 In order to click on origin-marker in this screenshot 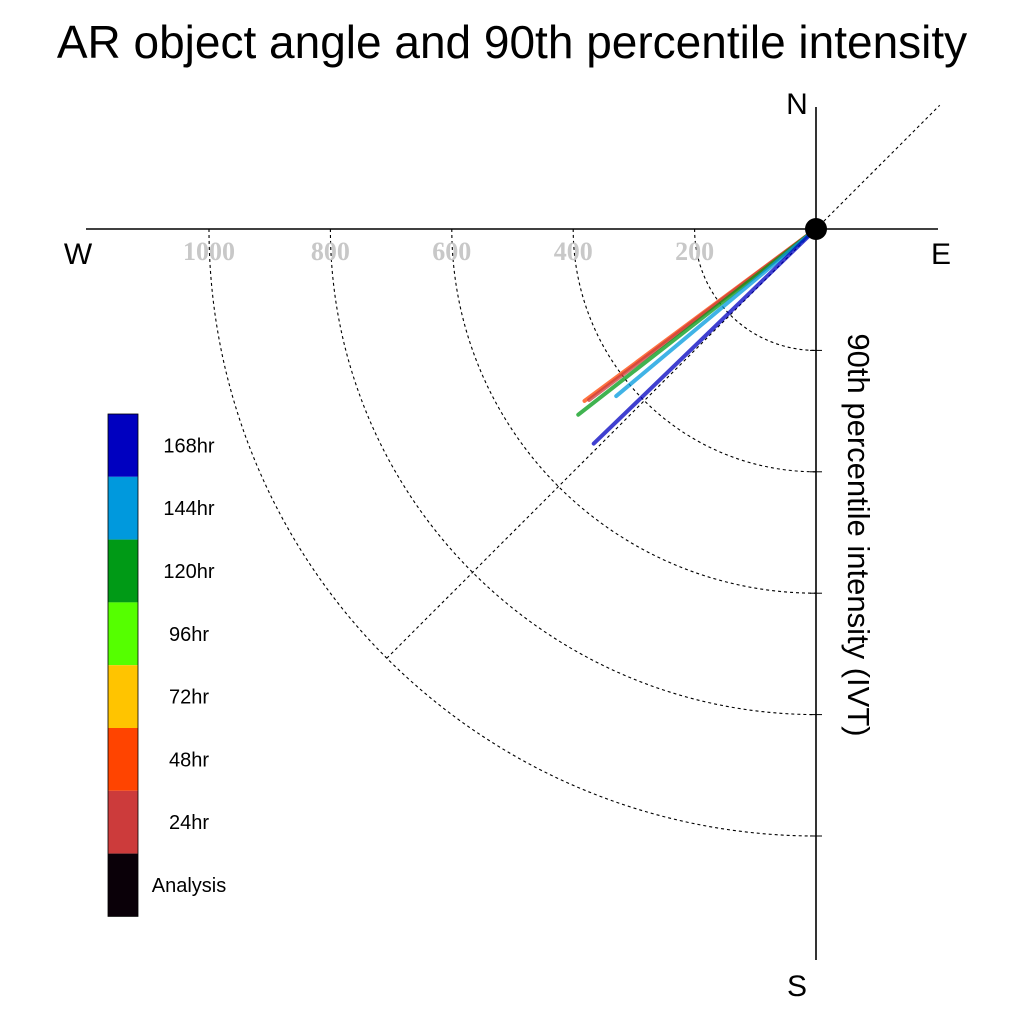, I will do `click(816, 229)`.